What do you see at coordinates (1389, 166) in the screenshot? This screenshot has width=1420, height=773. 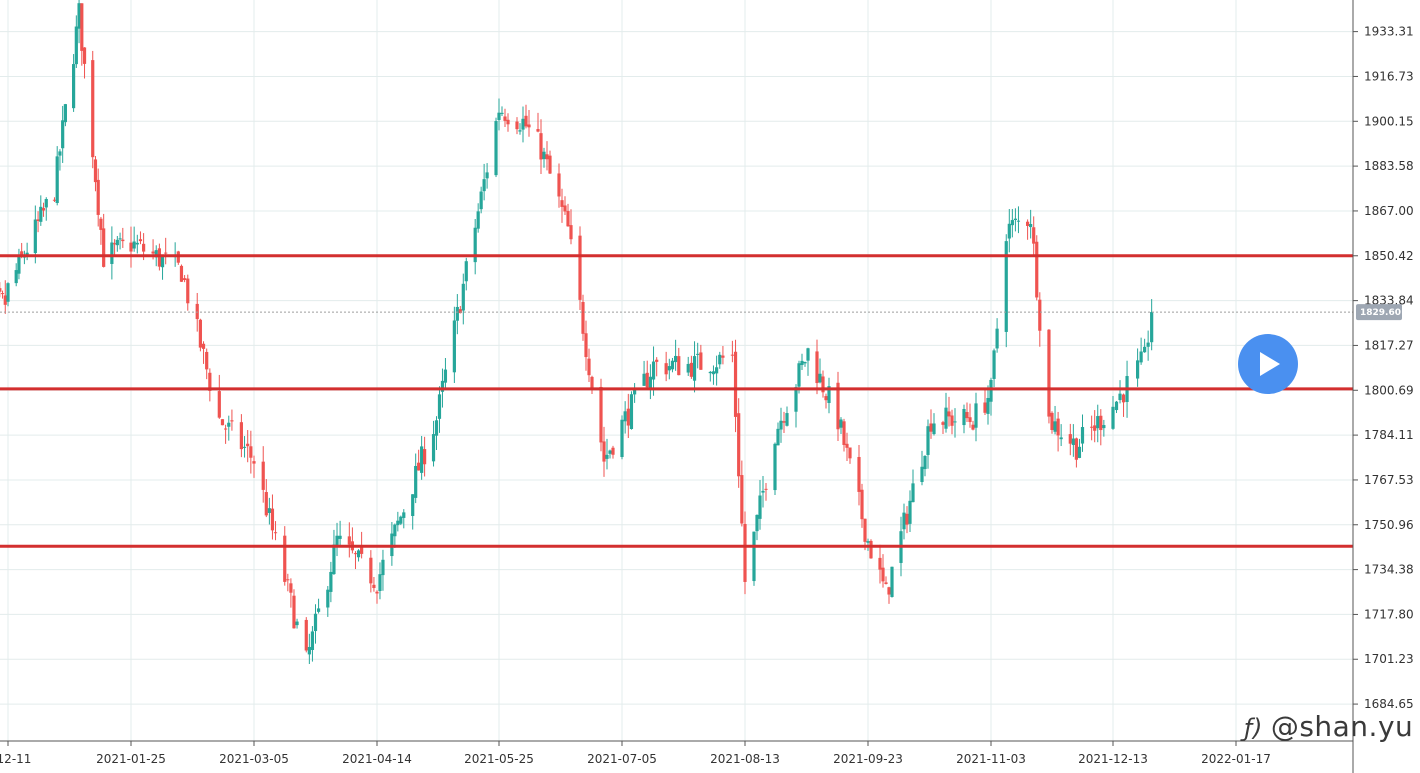 I see `price-tick-label-3: 1883.58` at bounding box center [1389, 166].